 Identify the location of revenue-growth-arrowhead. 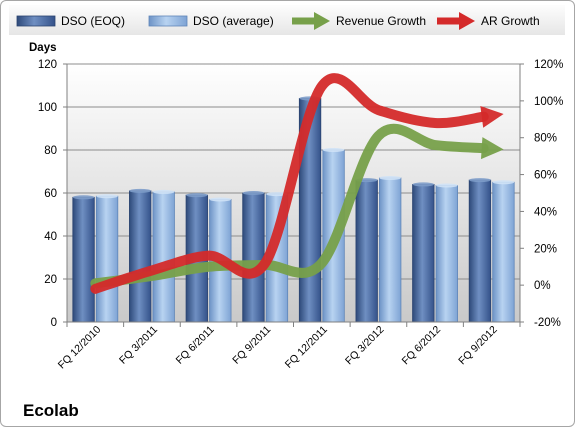
(492, 148).